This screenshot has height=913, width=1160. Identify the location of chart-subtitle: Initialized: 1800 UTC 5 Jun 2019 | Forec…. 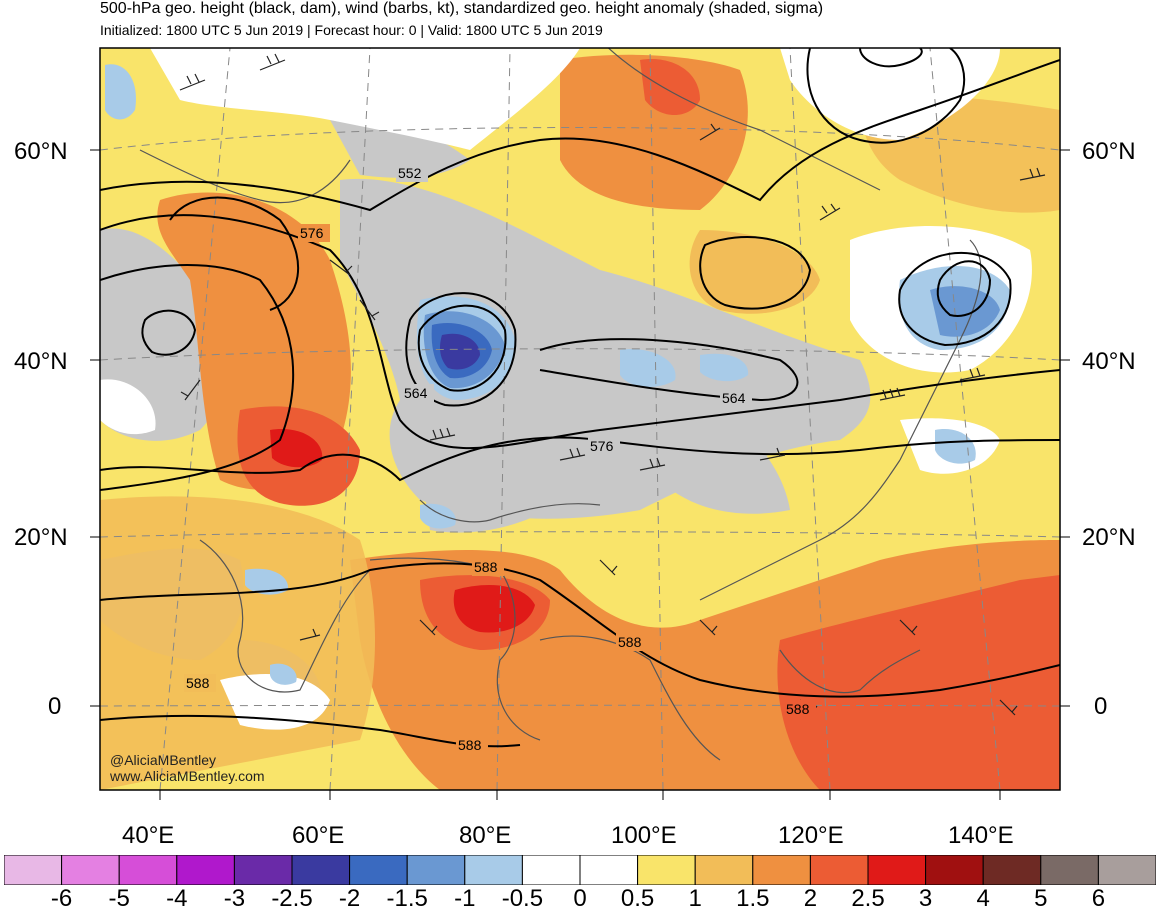
(351, 30).